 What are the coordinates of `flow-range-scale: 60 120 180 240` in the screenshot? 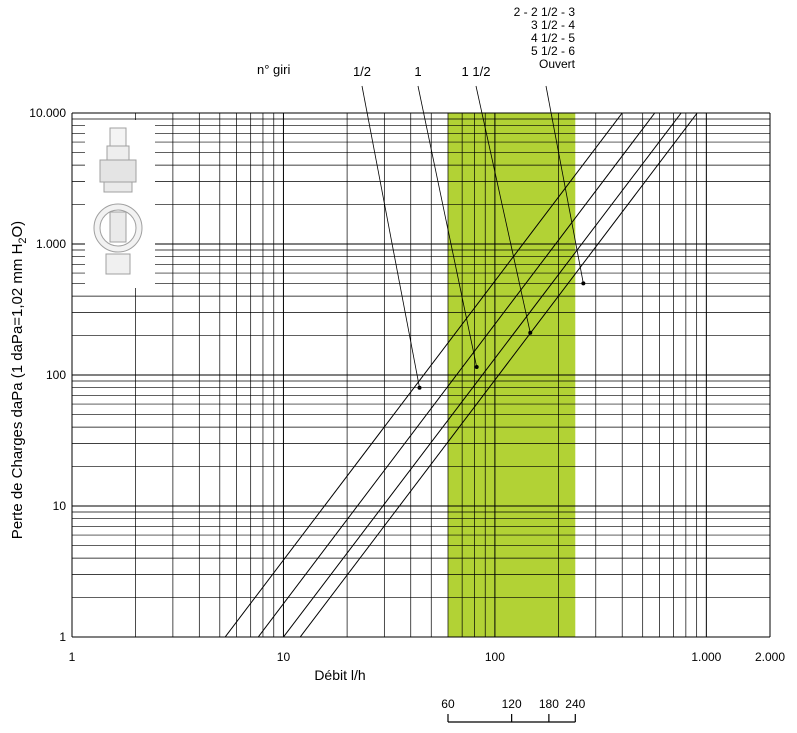 It's located at (513, 710).